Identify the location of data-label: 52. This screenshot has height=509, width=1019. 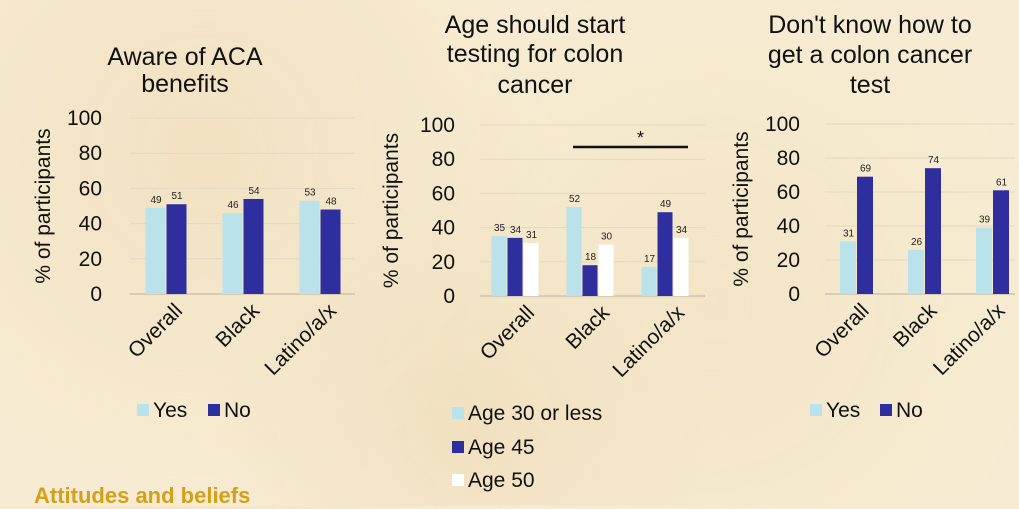
(575, 199).